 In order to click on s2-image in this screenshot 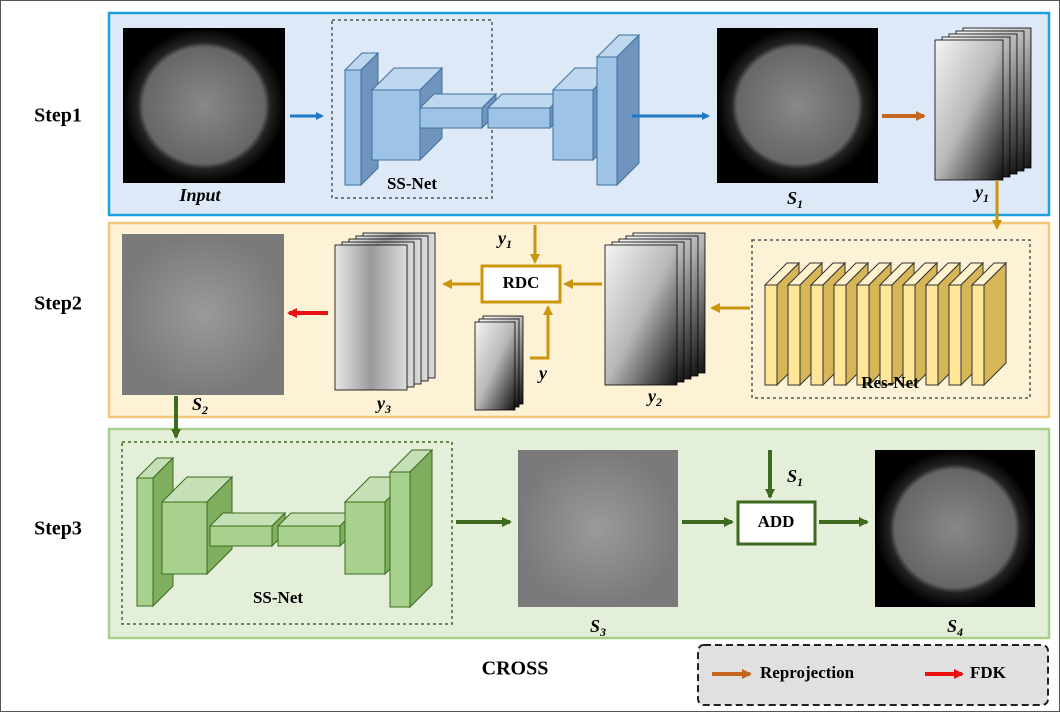, I will do `click(203, 314)`.